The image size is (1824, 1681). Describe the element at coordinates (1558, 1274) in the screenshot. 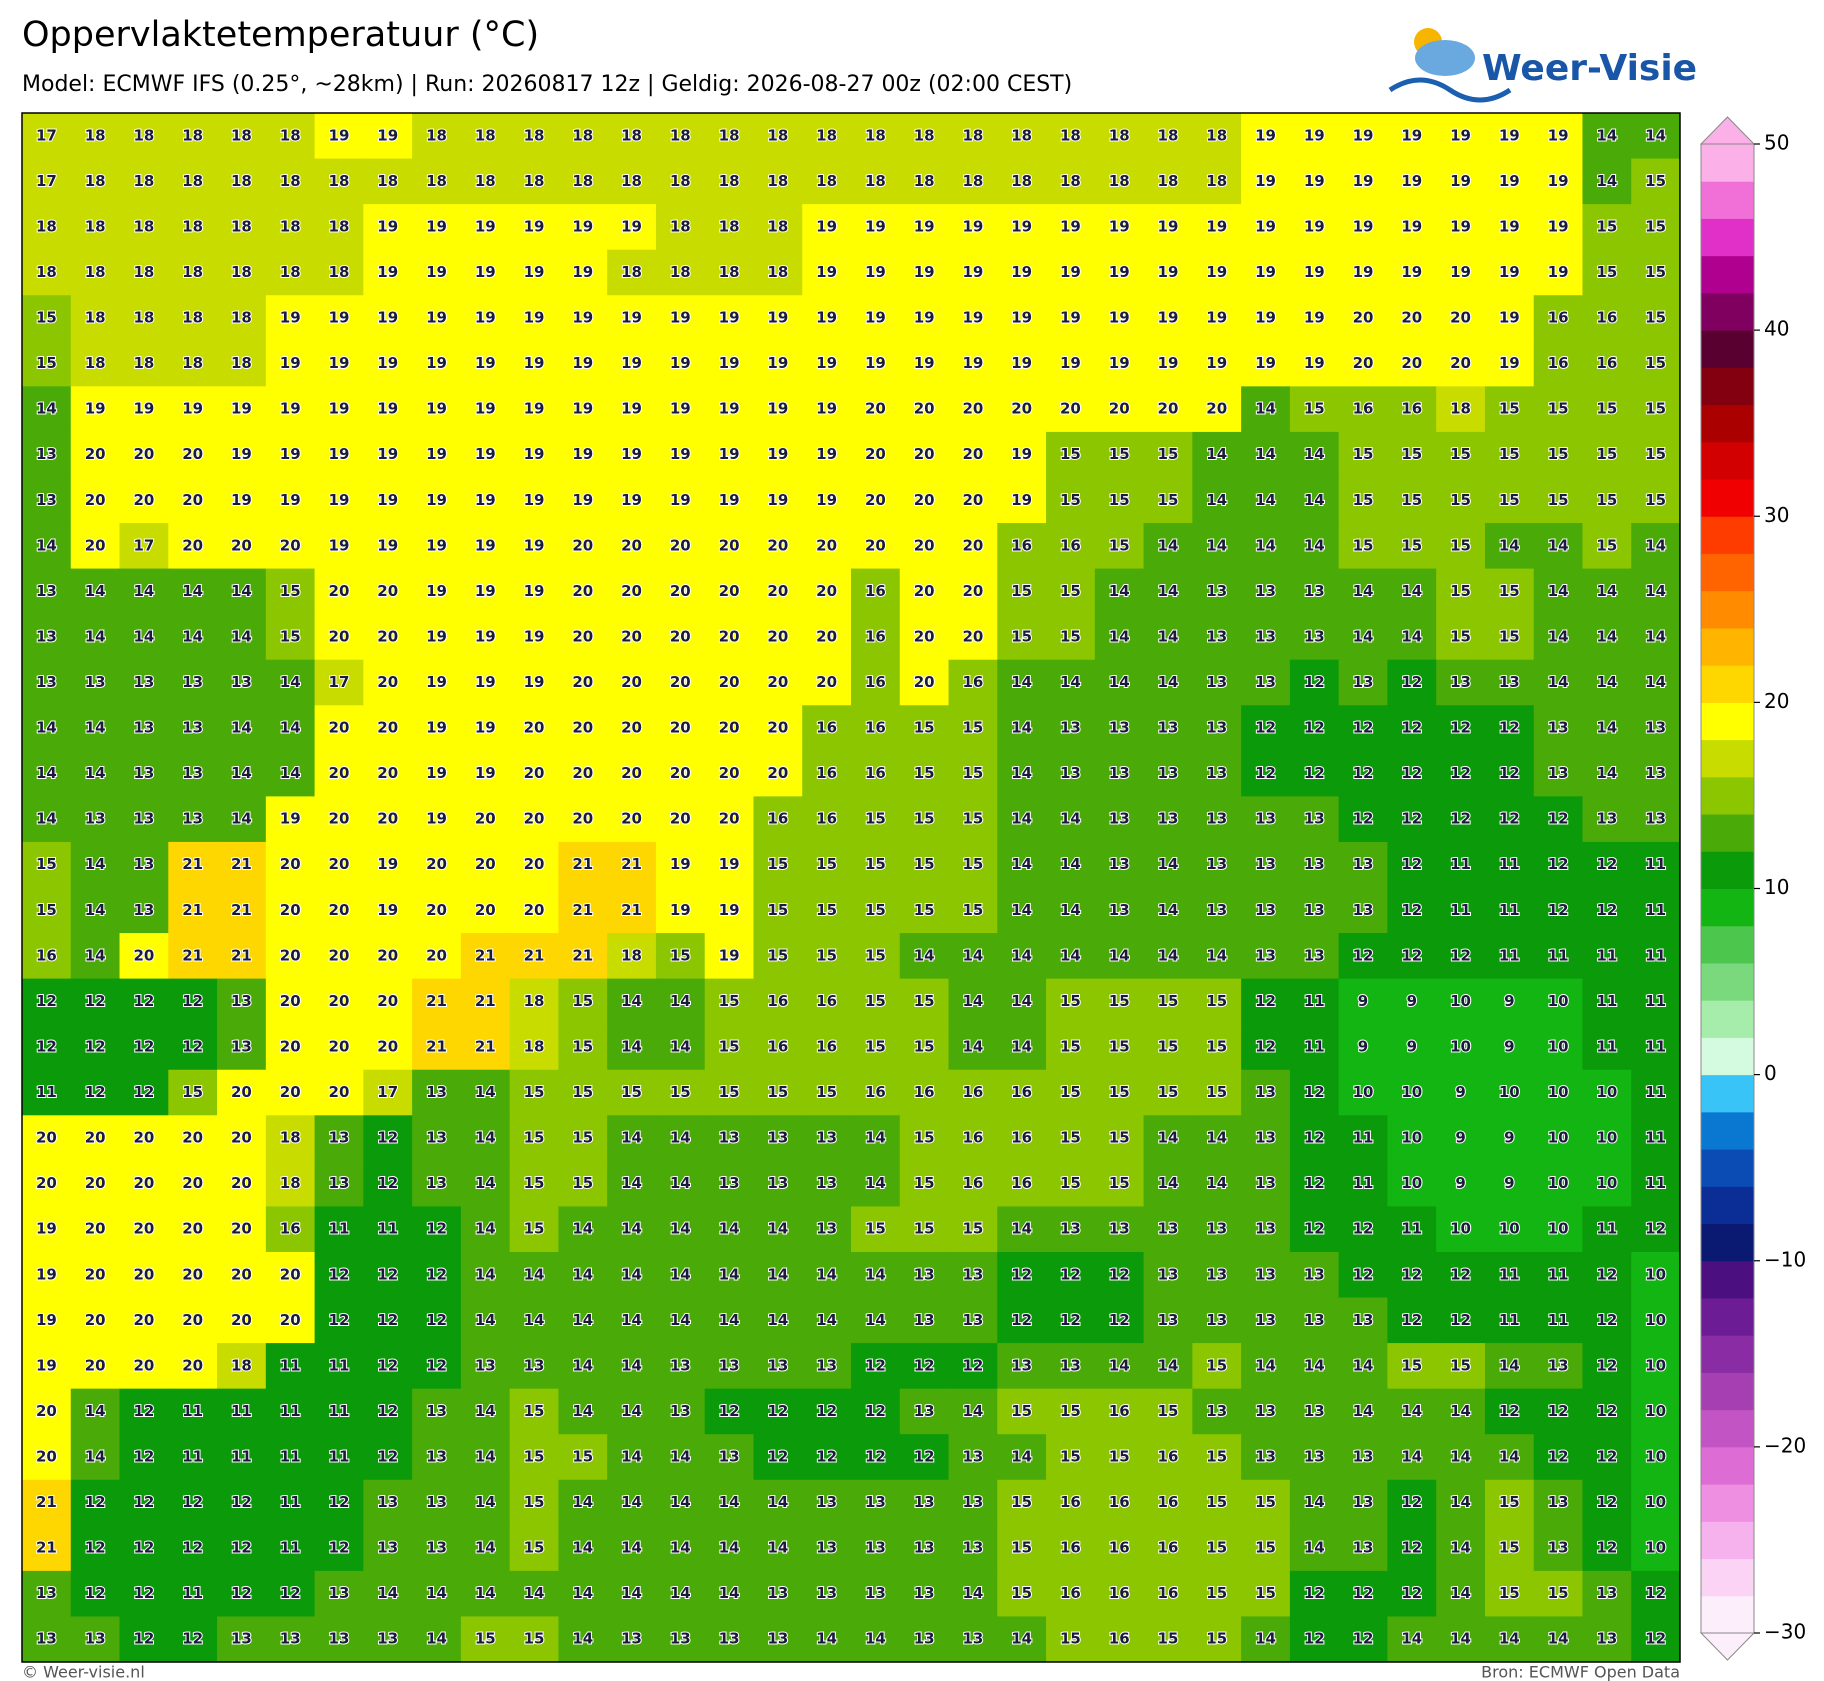

I see `temp-label: 11` at that location.